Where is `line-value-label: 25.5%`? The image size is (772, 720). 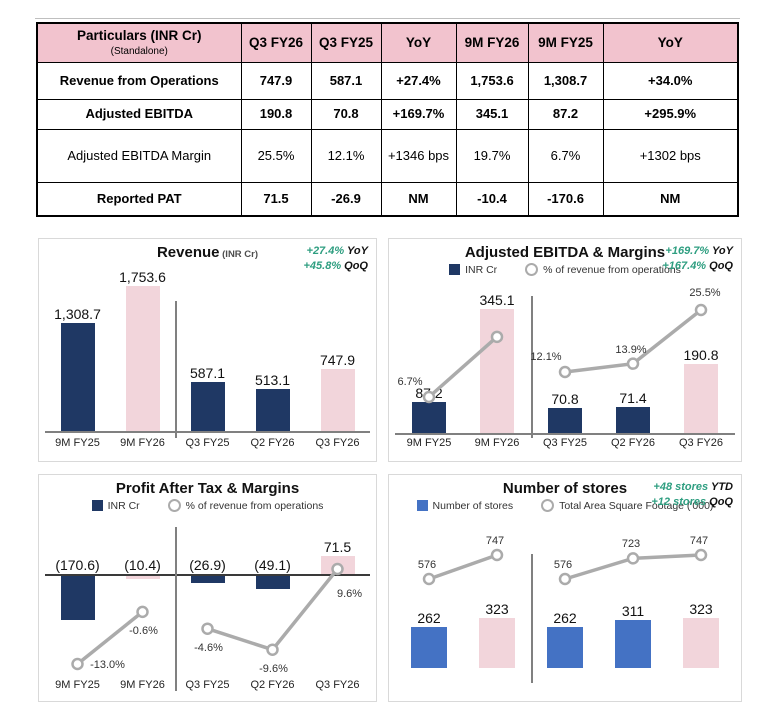
line-value-label: 25.5% is located at coordinates (705, 293).